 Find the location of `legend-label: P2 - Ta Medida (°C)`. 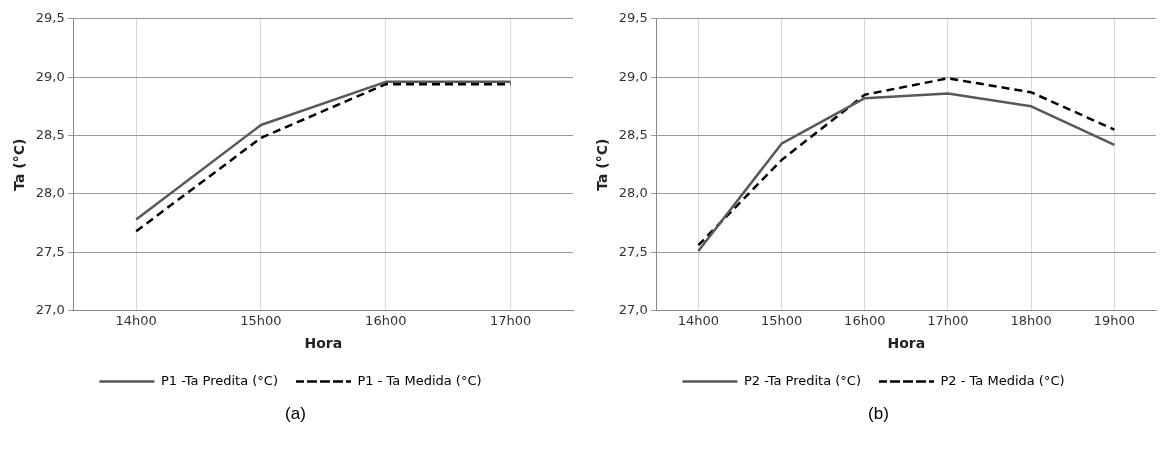

legend-label: P2 - Ta Medida (°C) is located at coordinates (1002, 380).